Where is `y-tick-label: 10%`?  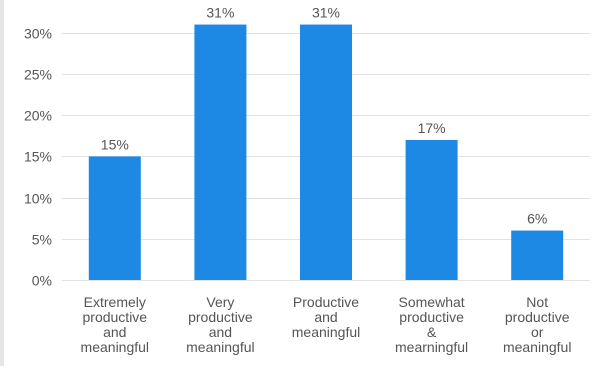
y-tick-label: 10% is located at coordinates (38, 199).